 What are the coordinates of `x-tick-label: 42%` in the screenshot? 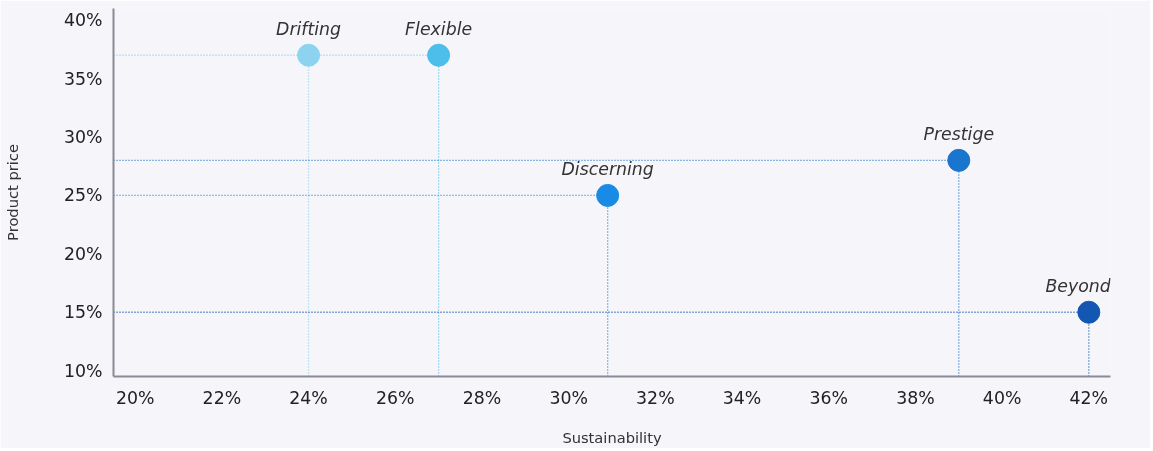 It's located at (1089, 397).